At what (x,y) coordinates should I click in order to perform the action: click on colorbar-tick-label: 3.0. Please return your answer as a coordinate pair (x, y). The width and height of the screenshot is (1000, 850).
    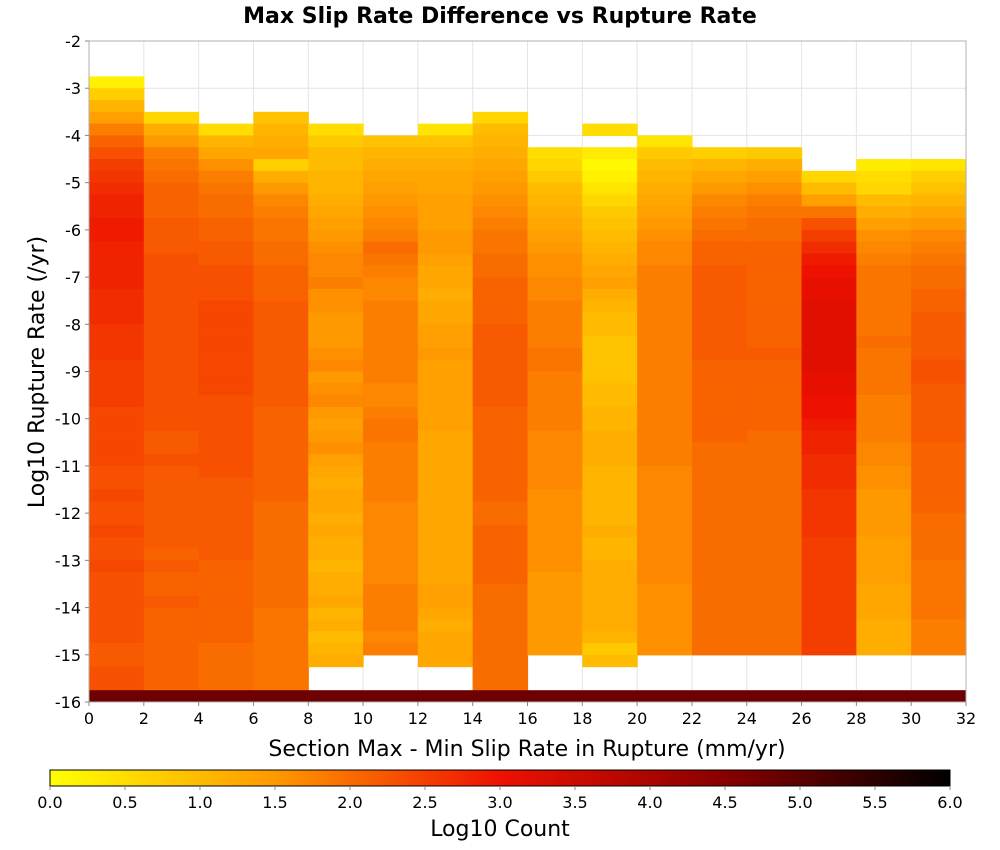
    Looking at the image, I should click on (499, 802).